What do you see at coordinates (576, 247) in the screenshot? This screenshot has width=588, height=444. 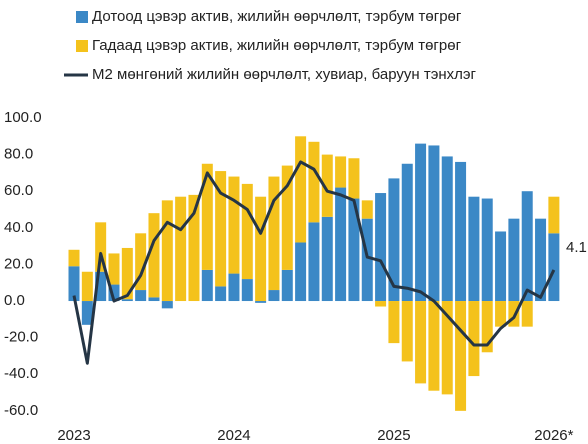 I see `annotation: 4.1` at bounding box center [576, 247].